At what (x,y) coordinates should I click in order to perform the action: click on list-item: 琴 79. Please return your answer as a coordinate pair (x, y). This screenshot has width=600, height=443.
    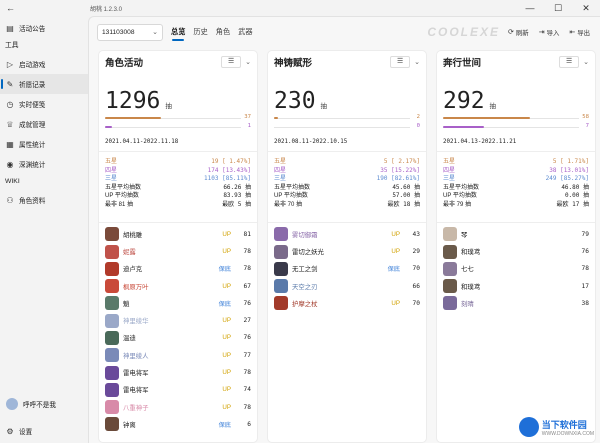
    Looking at the image, I should click on (516, 234).